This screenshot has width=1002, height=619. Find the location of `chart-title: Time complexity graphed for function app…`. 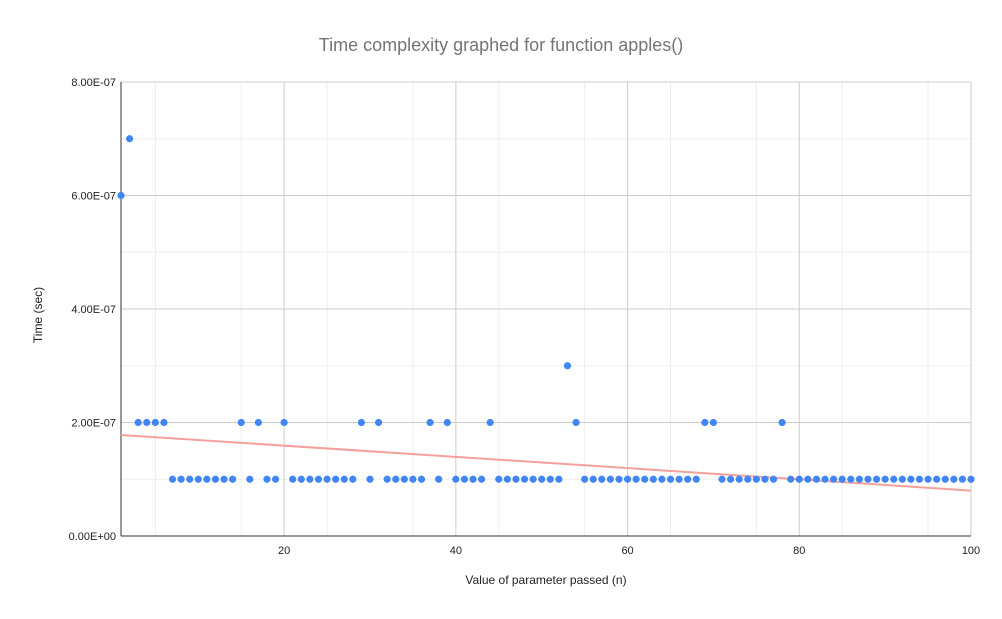

chart-title: Time complexity graphed for function app… is located at coordinates (501, 45).